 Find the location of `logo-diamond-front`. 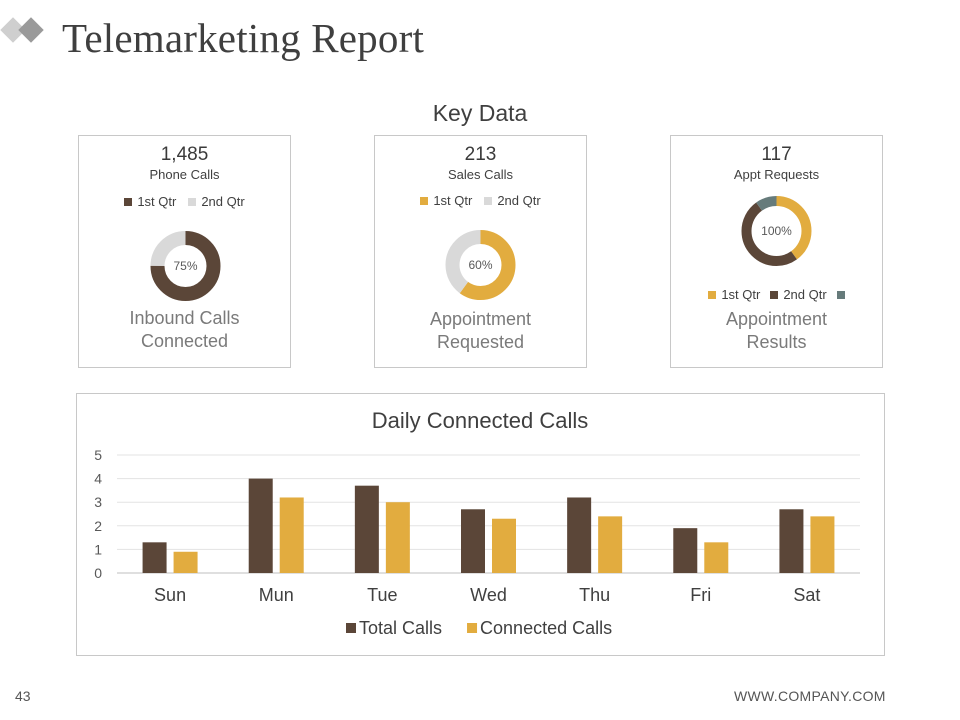

logo-diamond-front is located at coordinates (31, 30).